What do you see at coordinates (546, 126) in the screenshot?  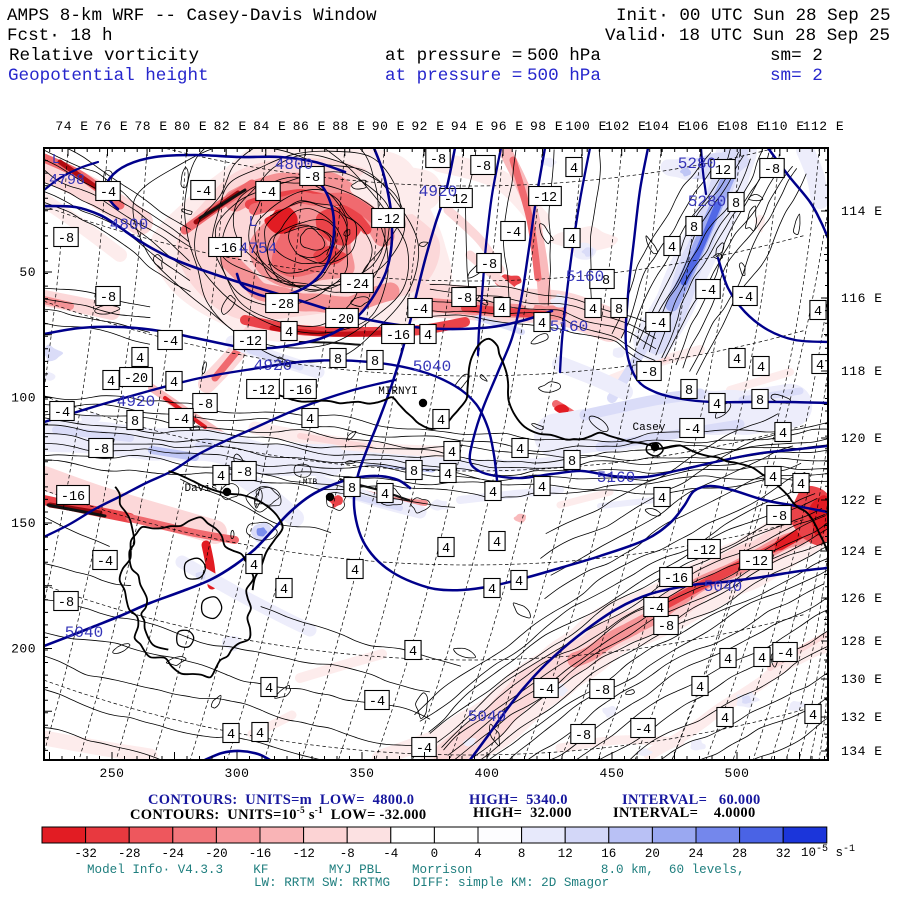 I see `svg-text: 98 E` at bounding box center [546, 126].